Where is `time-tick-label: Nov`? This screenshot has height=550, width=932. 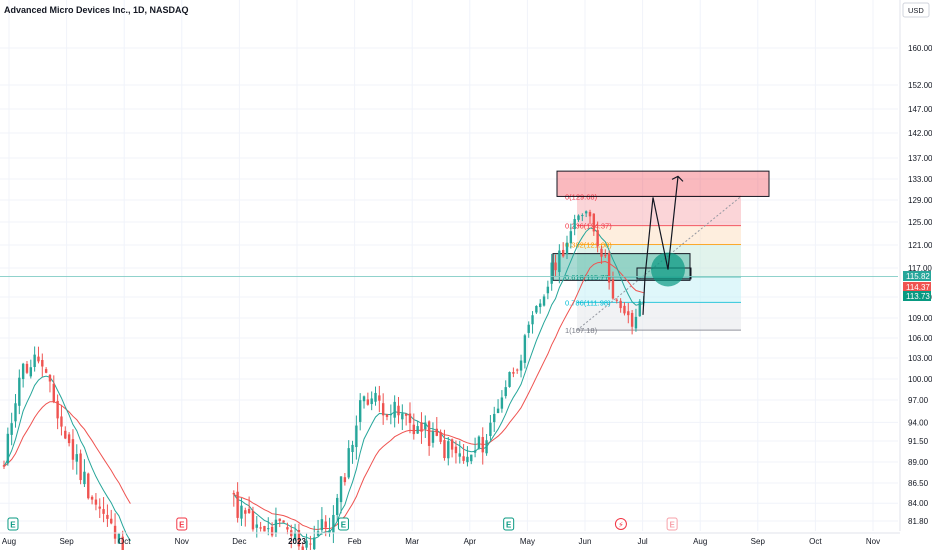
time-tick-label: Nov is located at coordinates (873, 541).